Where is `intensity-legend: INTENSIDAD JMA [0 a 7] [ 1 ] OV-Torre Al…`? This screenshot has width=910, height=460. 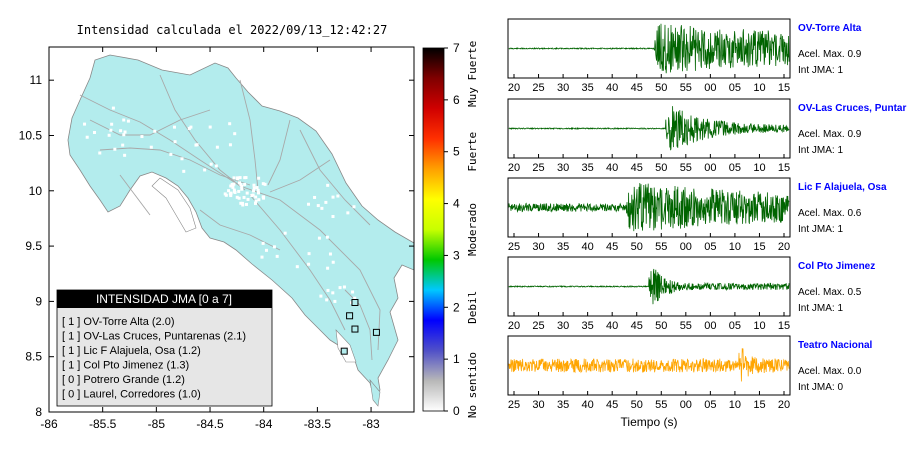 intensity-legend: INTENSIDAD JMA [0 a 7] [ 1 ] OV-Torre Al… is located at coordinates (164, 348).